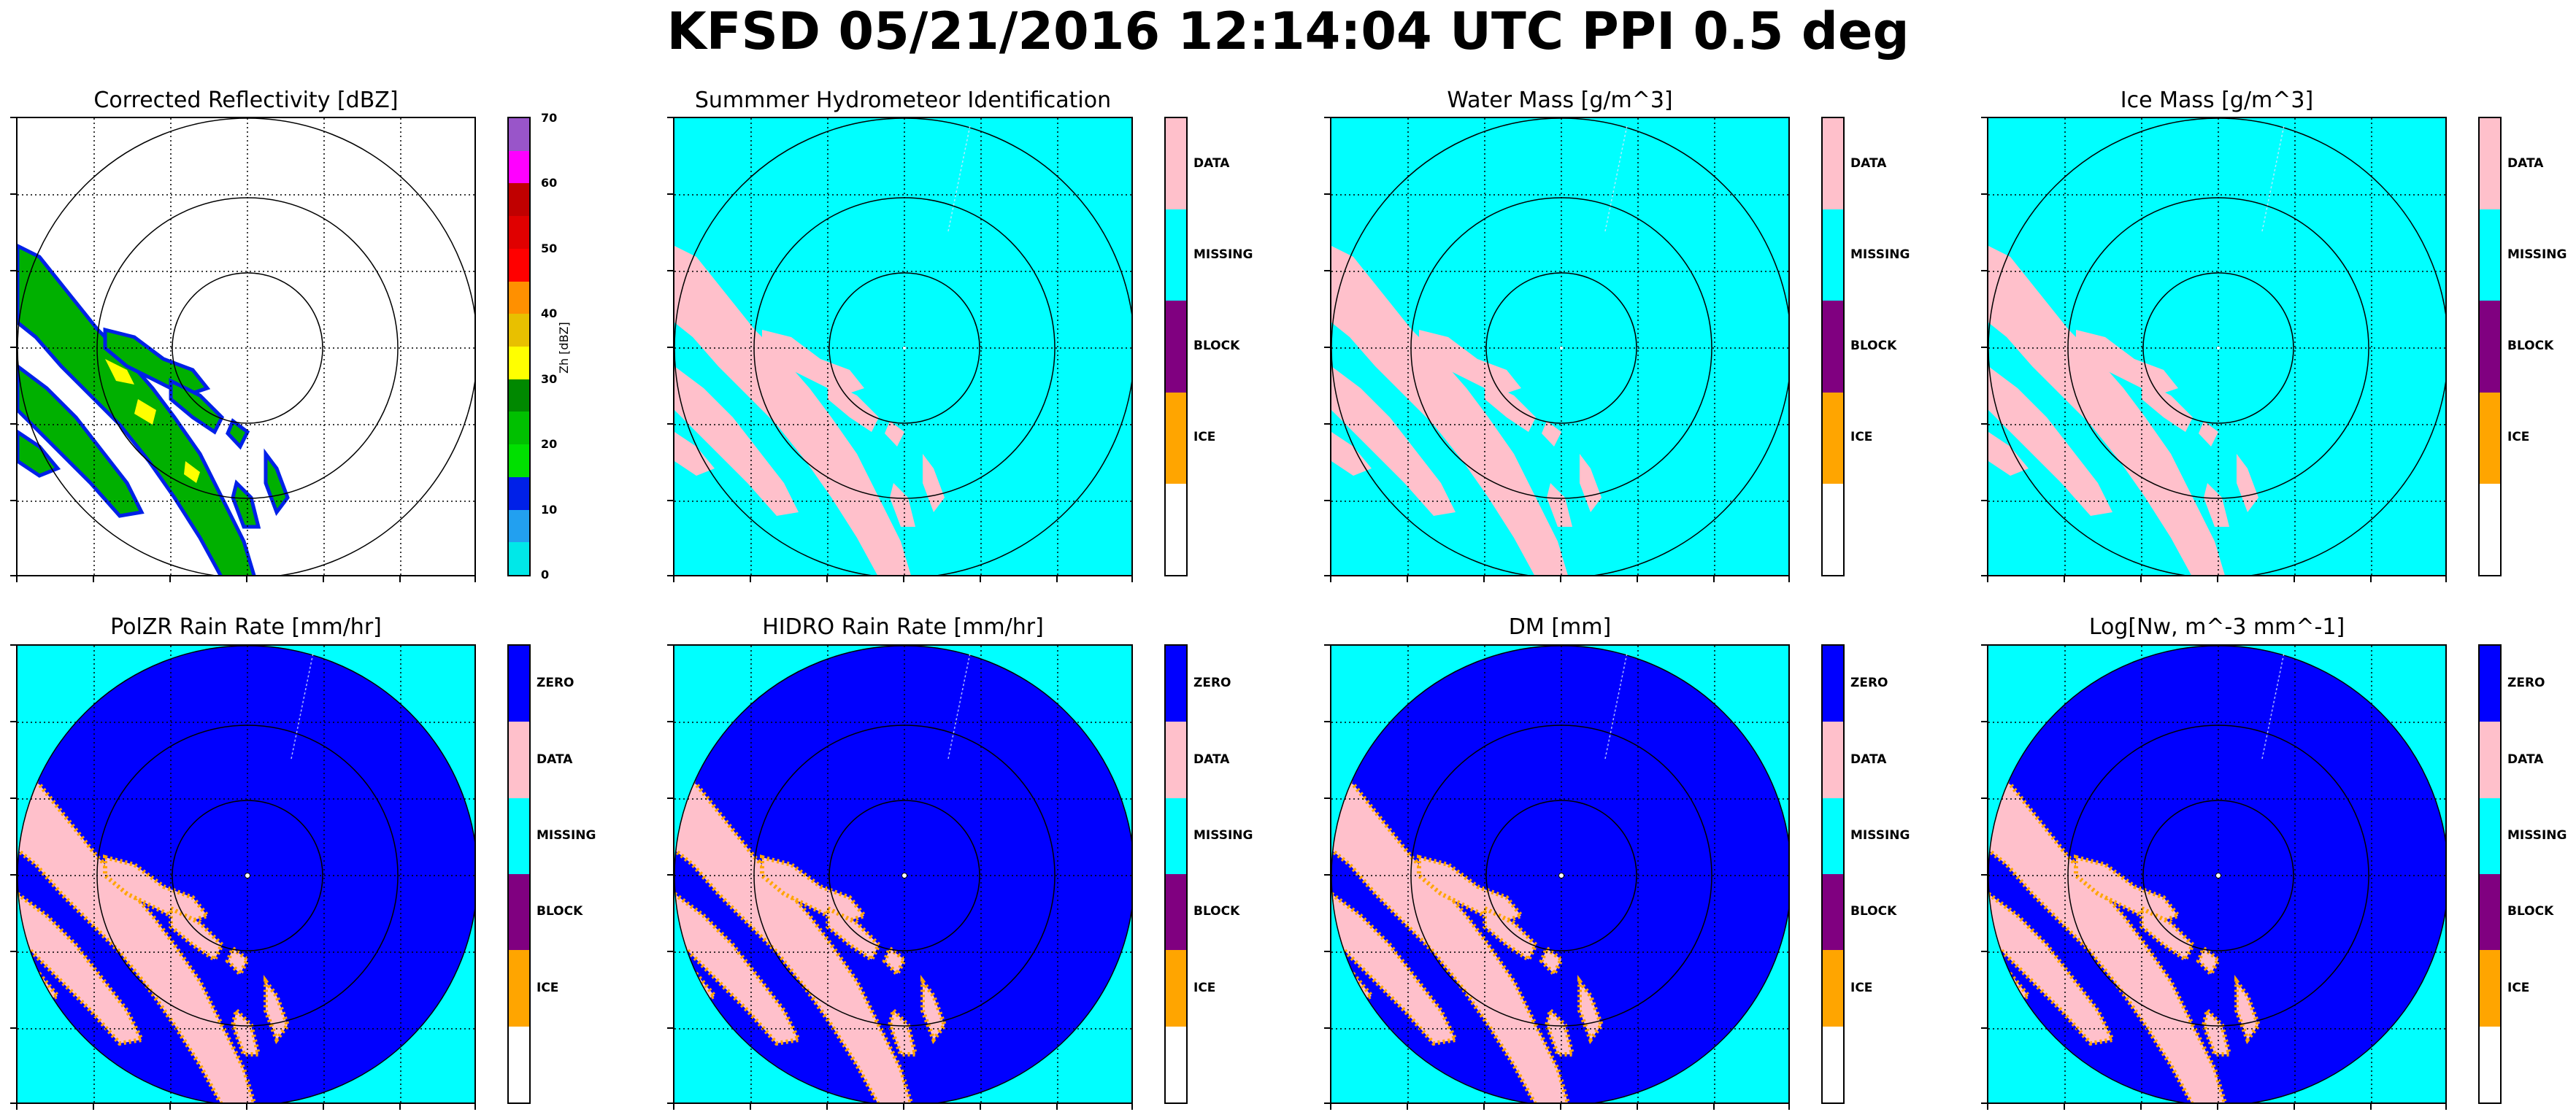 This screenshot has width=2576, height=1120. Describe the element at coordinates (545, 575) in the screenshot. I see `colorbar-tick-label: 0` at that location.